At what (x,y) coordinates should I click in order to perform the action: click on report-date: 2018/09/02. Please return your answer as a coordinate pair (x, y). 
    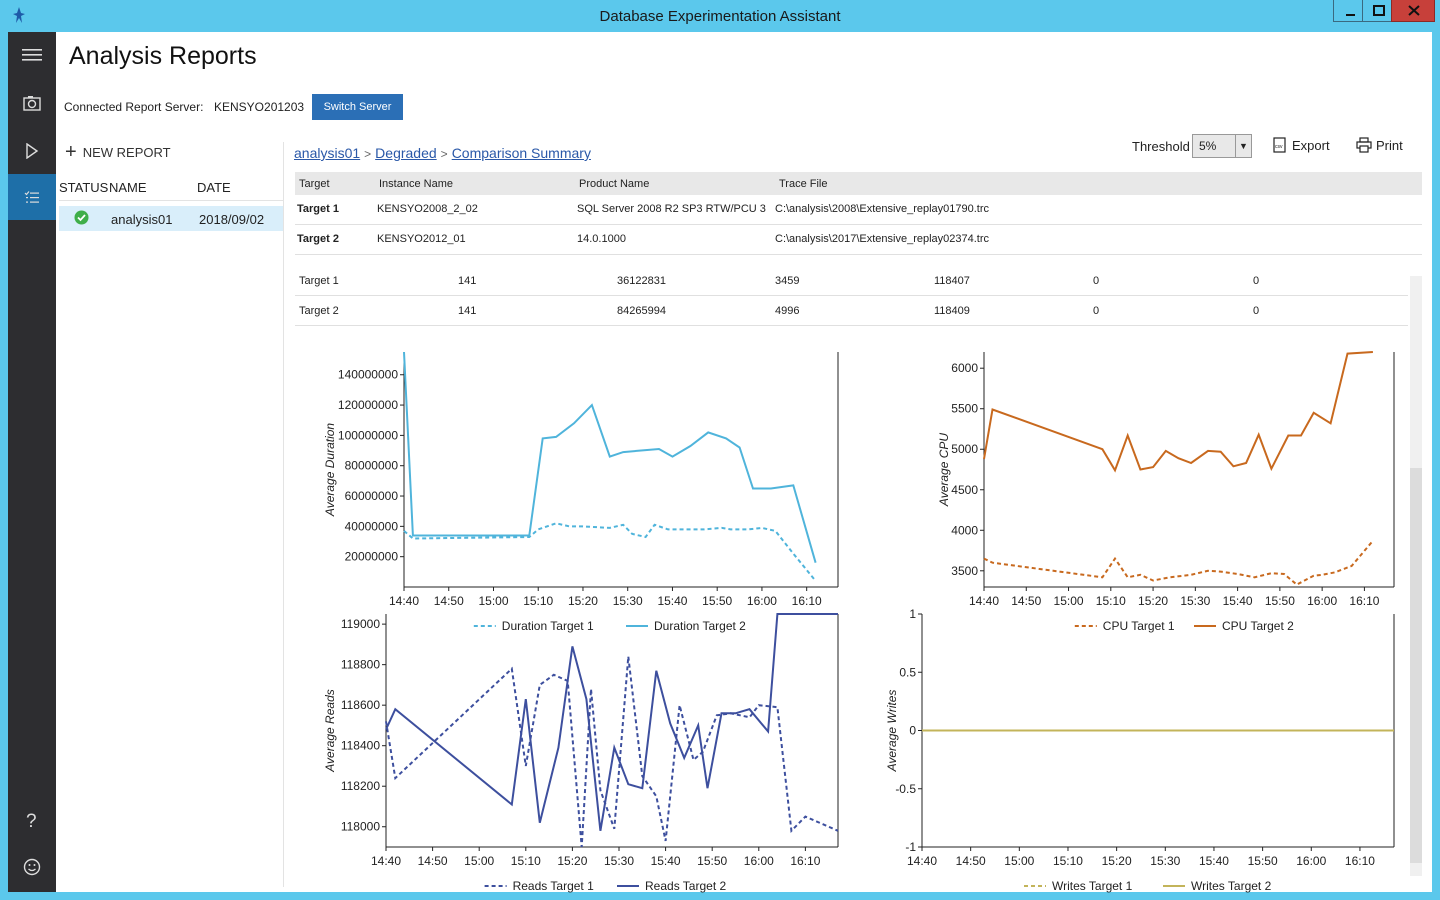
    Looking at the image, I should click on (232, 219).